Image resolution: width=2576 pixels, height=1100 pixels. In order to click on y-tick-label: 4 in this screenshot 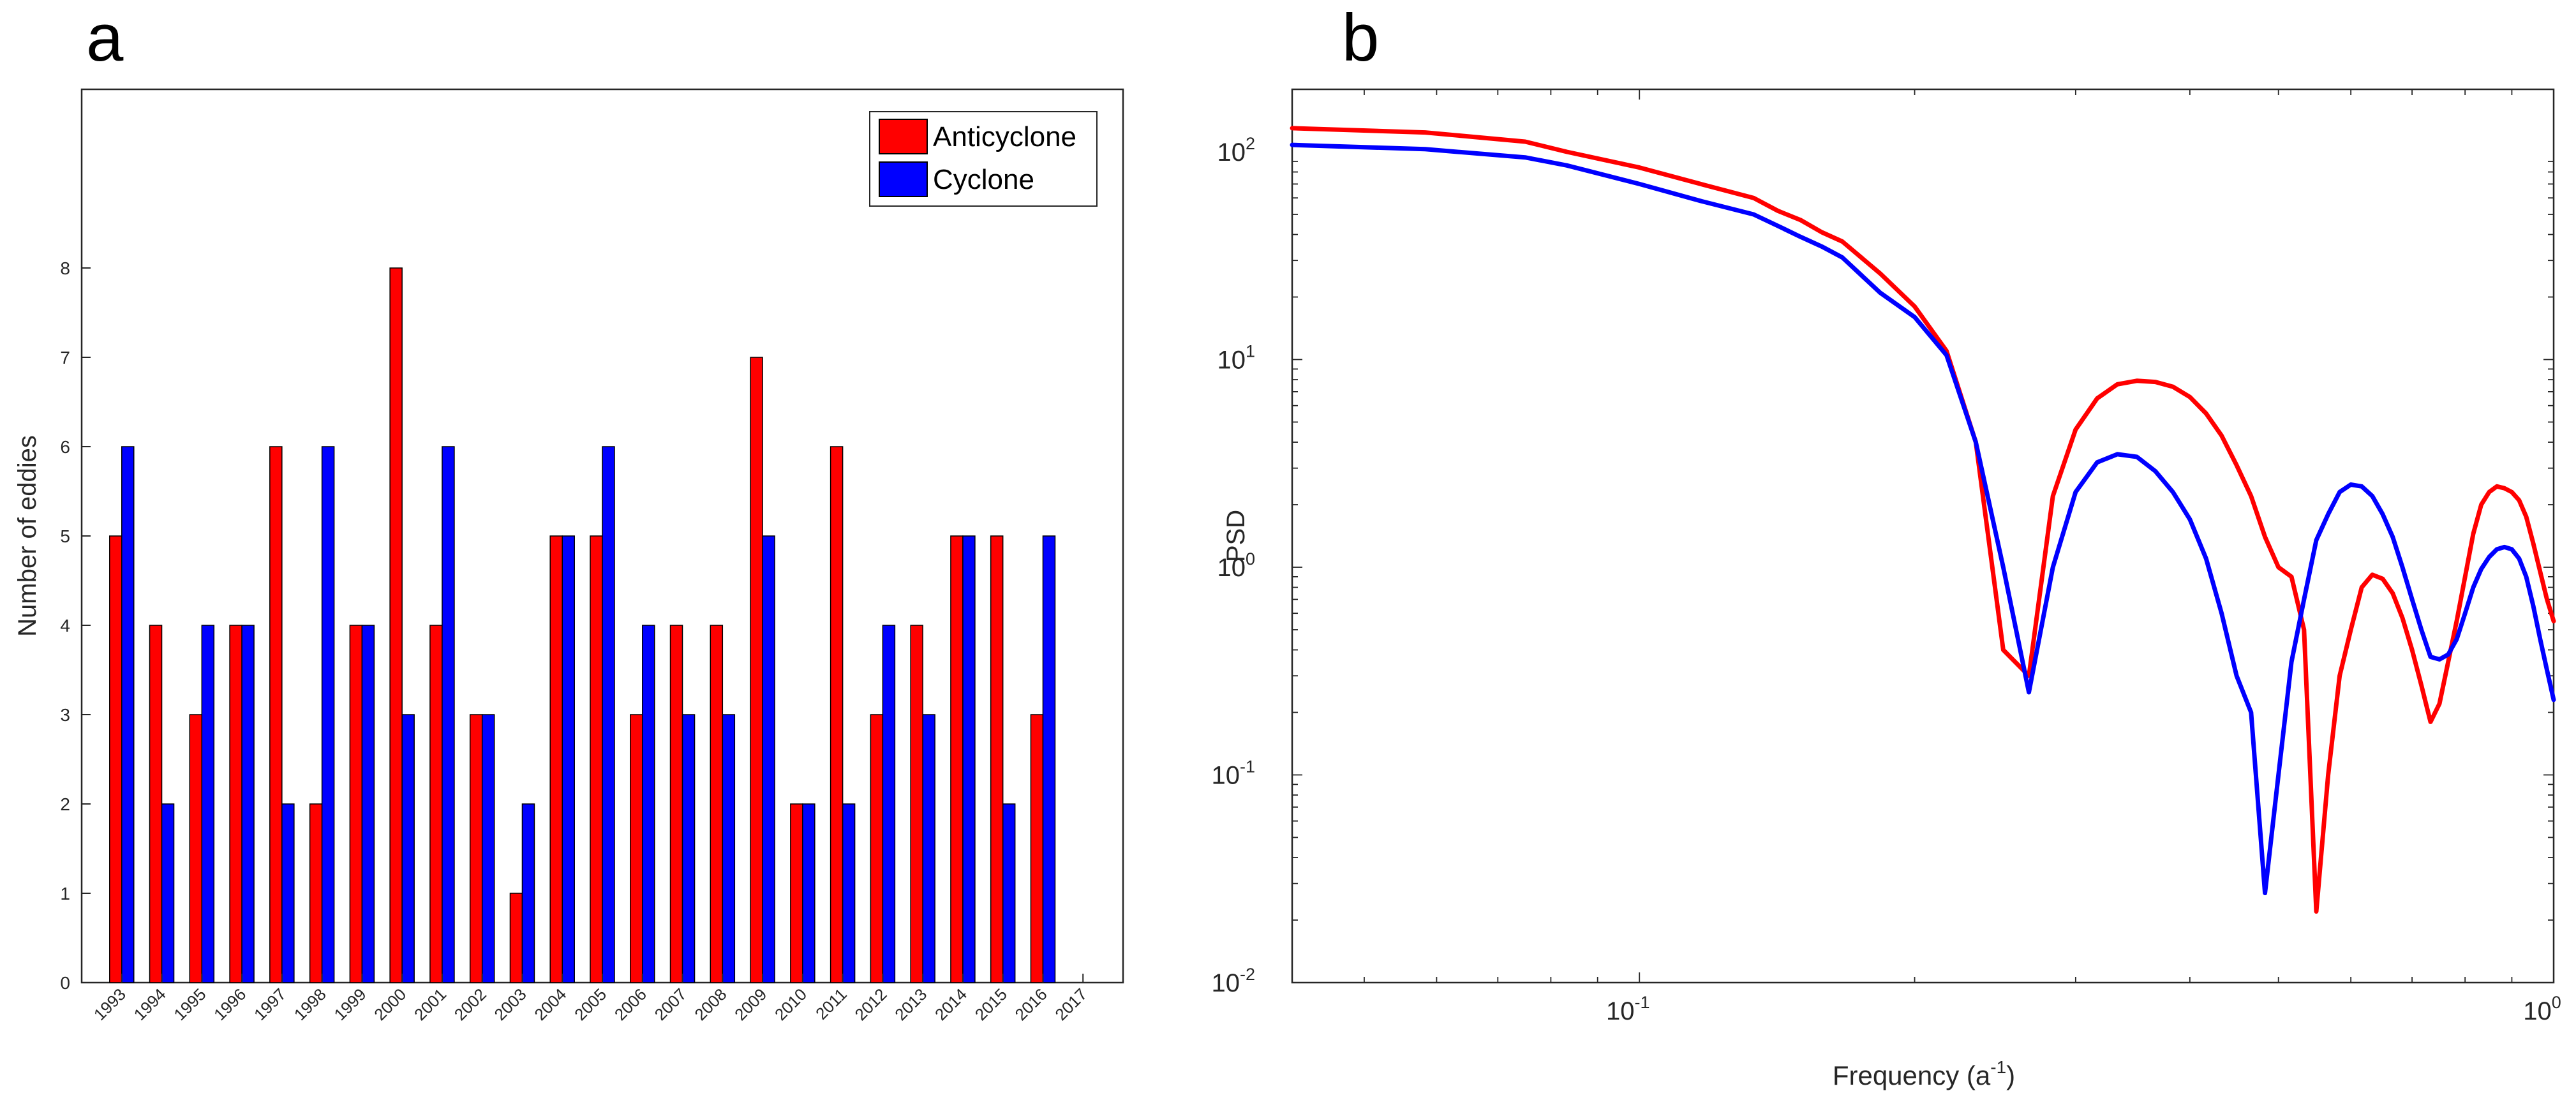, I will do `click(65, 625)`.